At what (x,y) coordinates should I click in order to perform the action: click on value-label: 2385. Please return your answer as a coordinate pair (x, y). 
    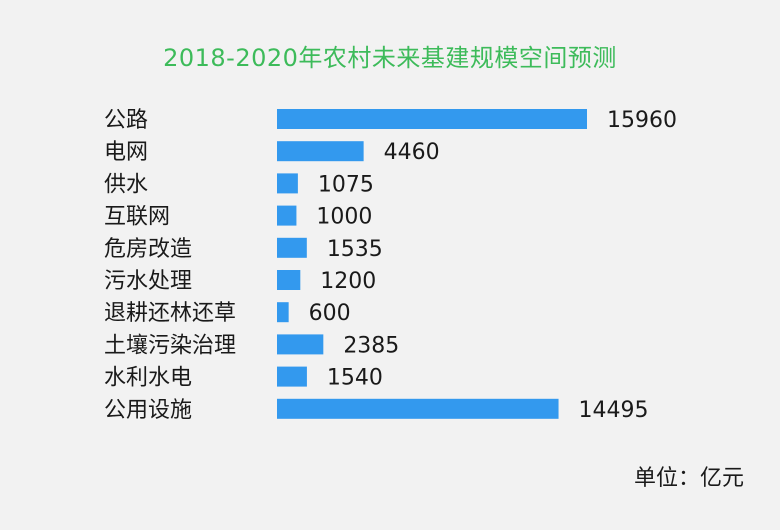
    Looking at the image, I should click on (371, 345).